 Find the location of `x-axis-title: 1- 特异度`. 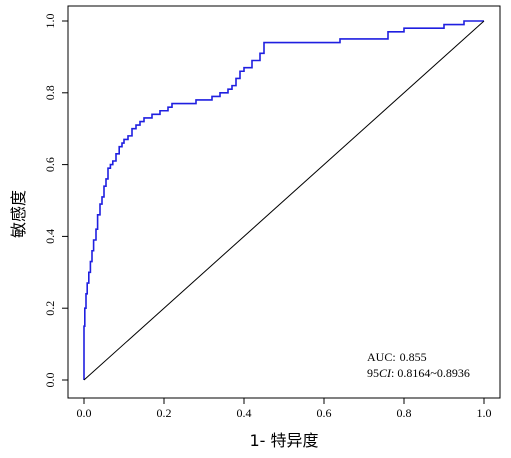

x-axis-title: 1- 特异度 is located at coordinates (283, 440).